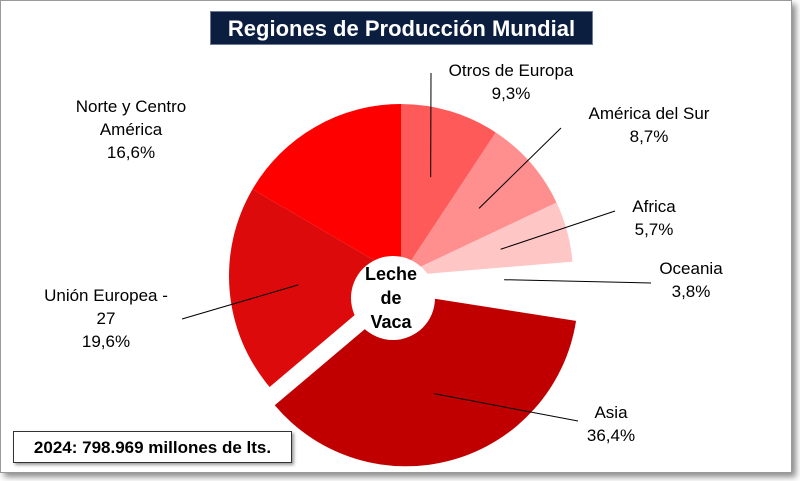 Image resolution: width=800 pixels, height=481 pixels. Describe the element at coordinates (131, 106) in the screenshot. I see `slice-name-6-0: Norte y Centro` at that location.